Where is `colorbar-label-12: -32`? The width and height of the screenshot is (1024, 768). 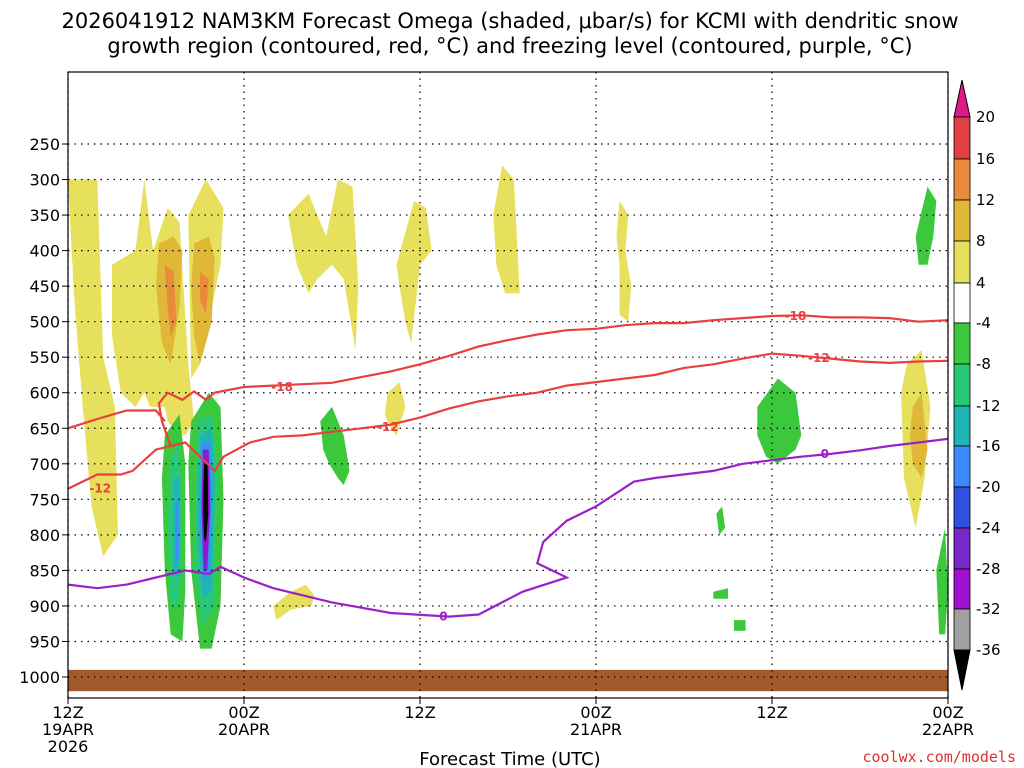 colorbar-label-12: -32 is located at coordinates (988, 609).